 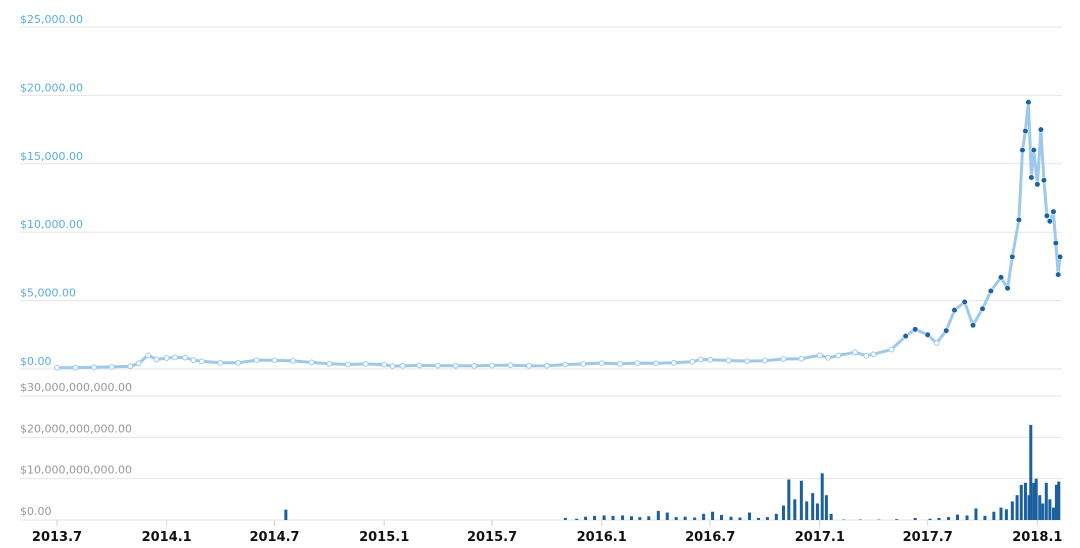 What do you see at coordinates (36, 361) in the screenshot?
I see `price-tick-label: $0.00` at bounding box center [36, 361].